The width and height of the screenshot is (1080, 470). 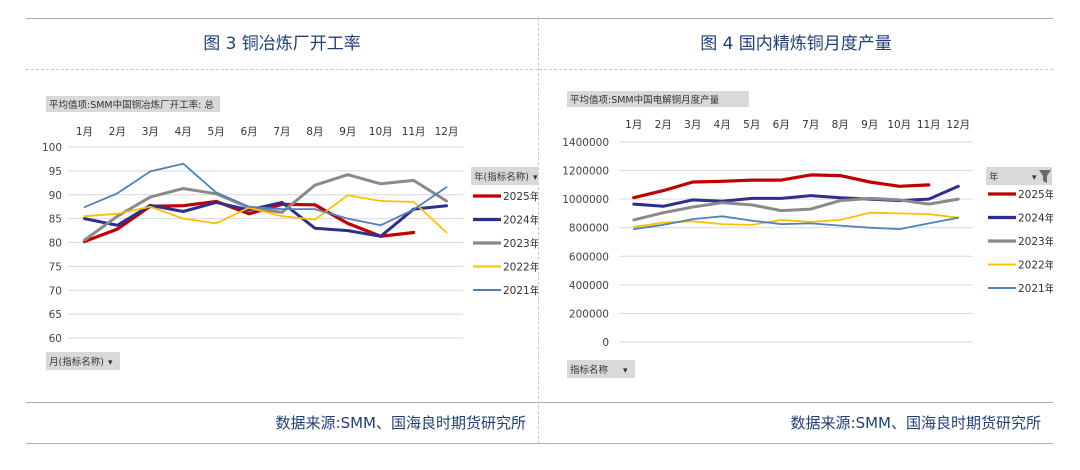 What do you see at coordinates (722, 125) in the screenshot?
I see `right-x-tick-label: 4月` at bounding box center [722, 125].